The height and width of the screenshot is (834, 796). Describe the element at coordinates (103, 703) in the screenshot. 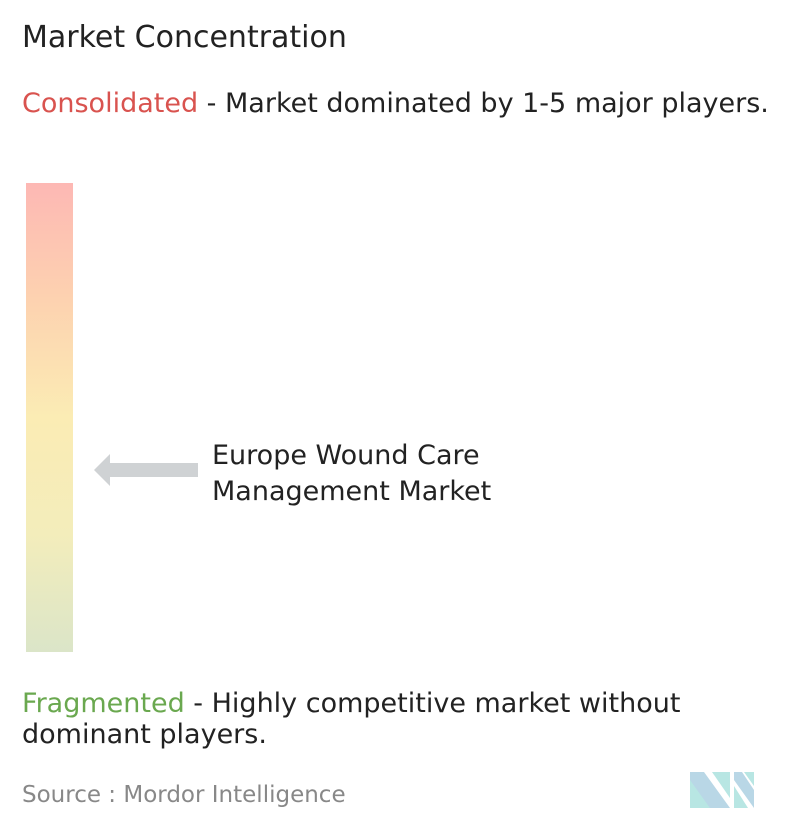

I see `fragmented-label: Fragmented` at that location.